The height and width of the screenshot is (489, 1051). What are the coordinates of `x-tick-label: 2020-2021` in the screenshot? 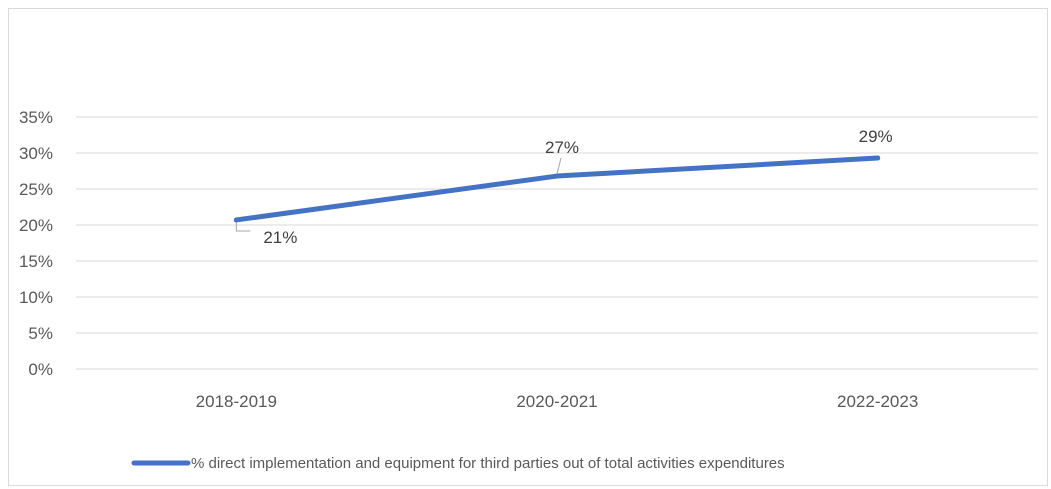 It's located at (556, 401).